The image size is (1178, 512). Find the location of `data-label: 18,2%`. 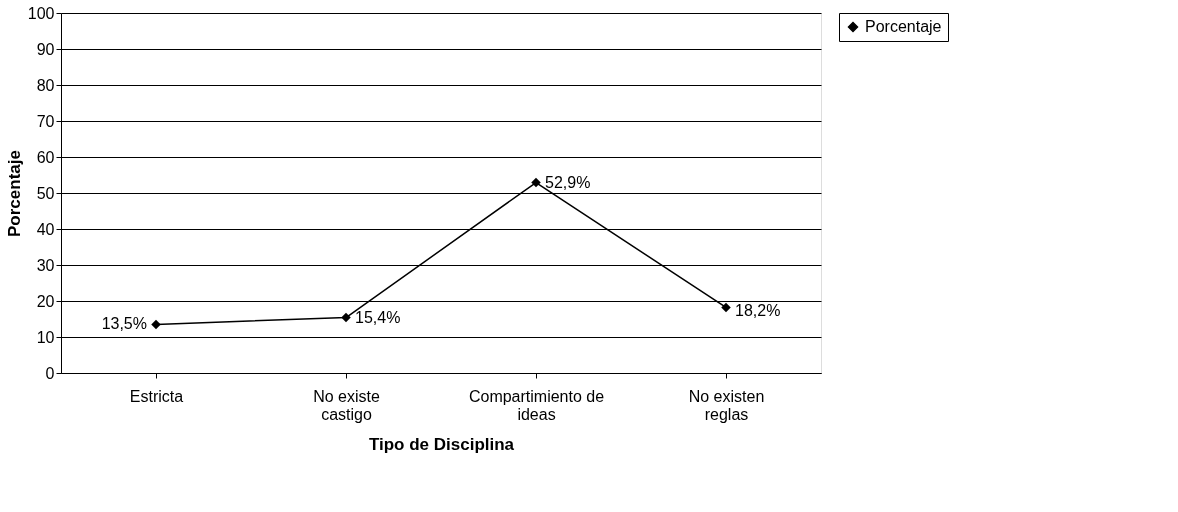

data-label: 18,2% is located at coordinates (758, 311).